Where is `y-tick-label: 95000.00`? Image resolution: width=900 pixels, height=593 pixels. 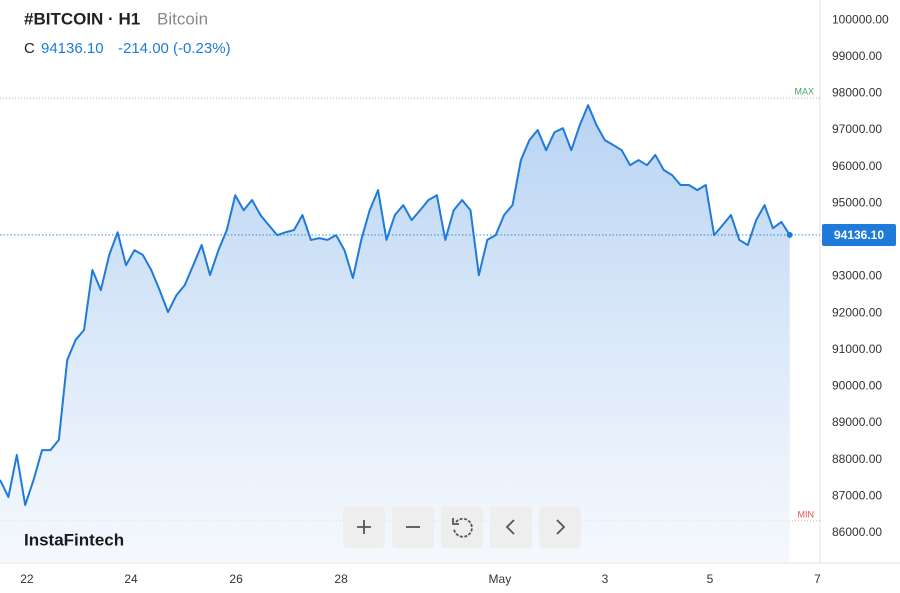 y-tick-label: 95000.00 is located at coordinates (857, 202).